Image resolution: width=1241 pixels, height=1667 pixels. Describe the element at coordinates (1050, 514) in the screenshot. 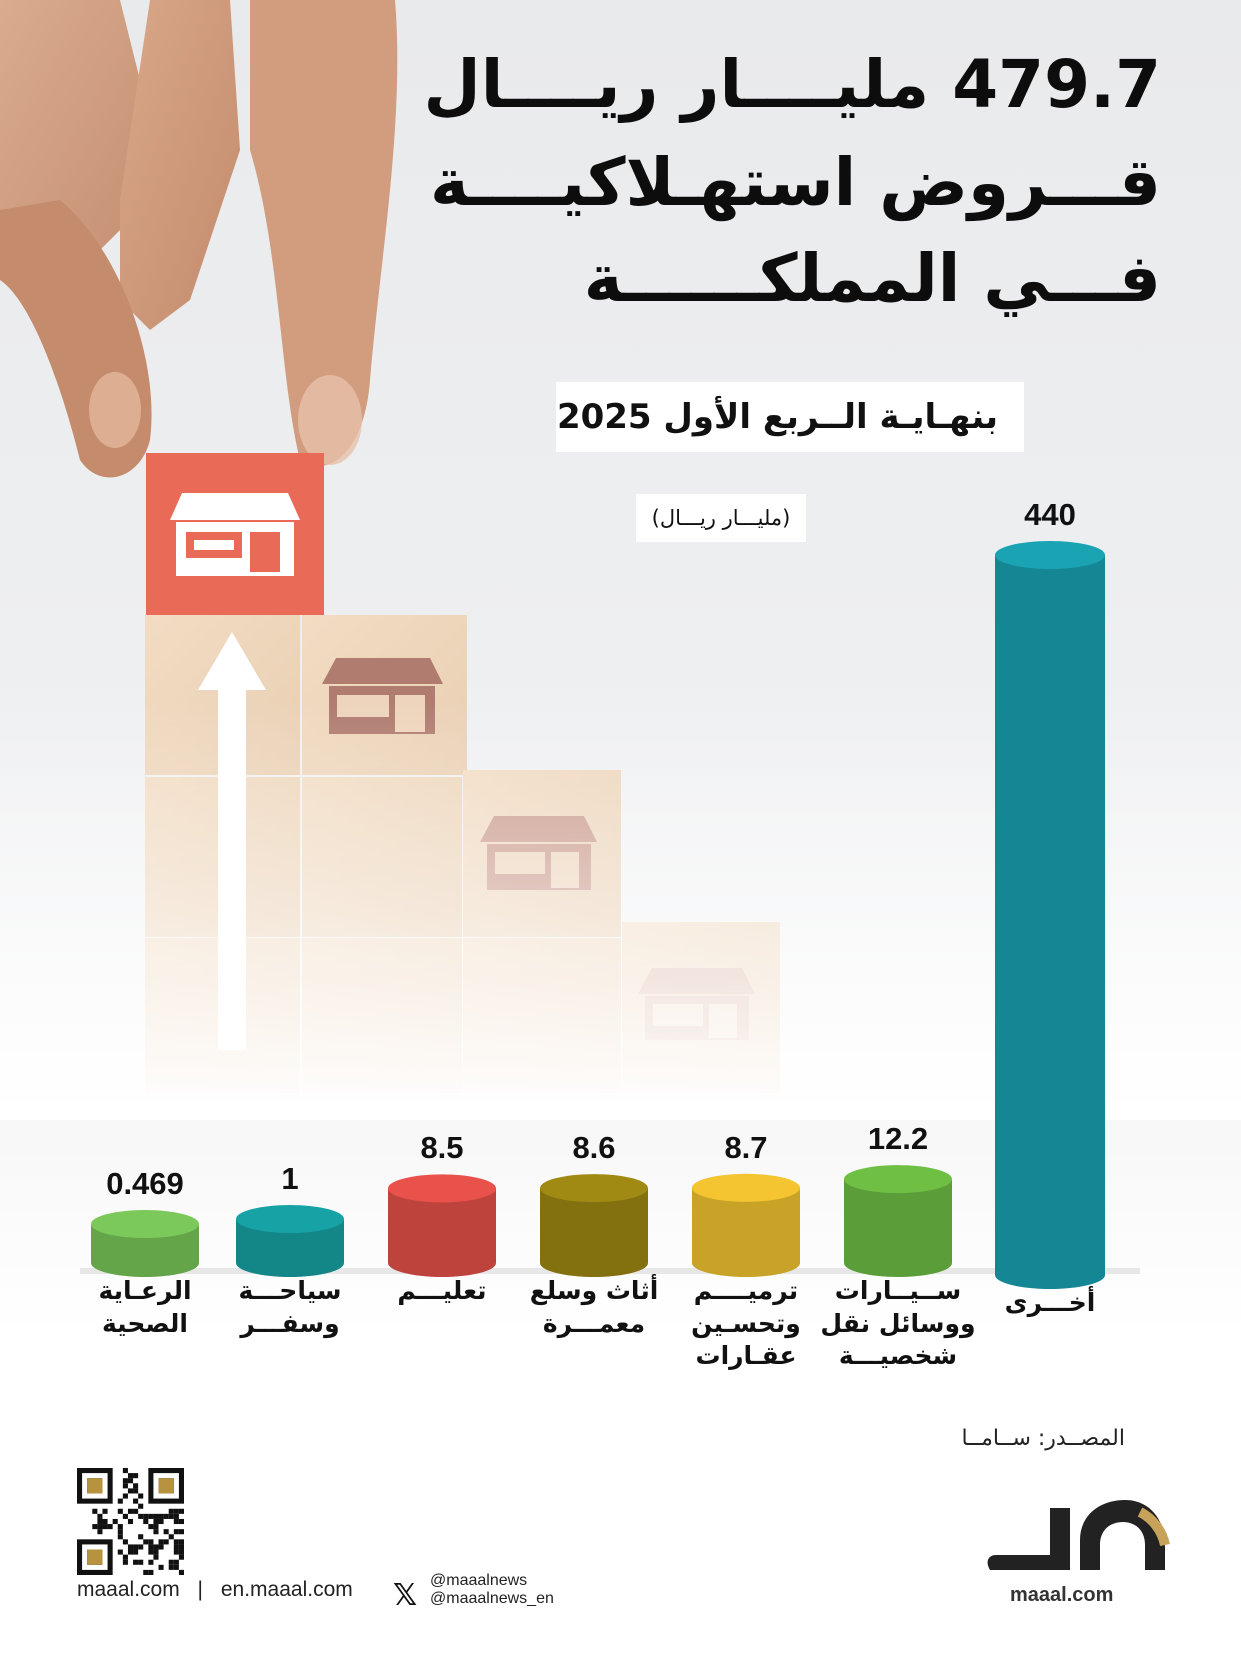

I see `value-label: 440` at that location.